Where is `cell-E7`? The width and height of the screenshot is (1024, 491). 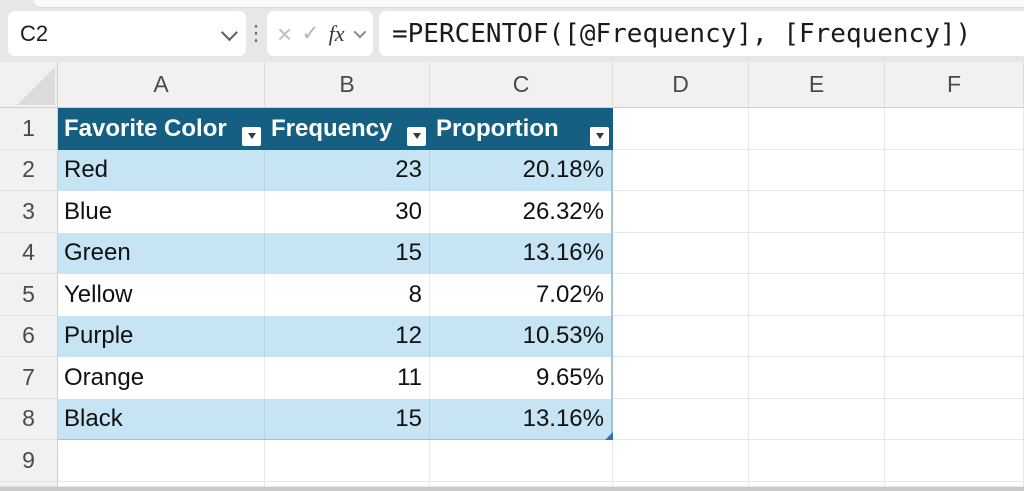 cell-E7 is located at coordinates (817, 378).